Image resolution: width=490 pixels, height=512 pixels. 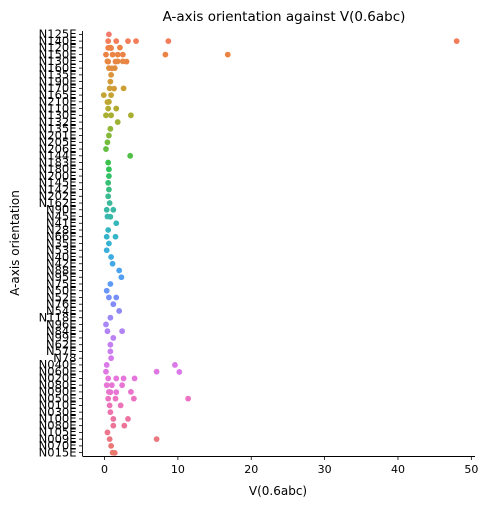 What do you see at coordinates (58, 176) in the screenshot?
I see `y-tick-label: N200E` at bounding box center [58, 176].